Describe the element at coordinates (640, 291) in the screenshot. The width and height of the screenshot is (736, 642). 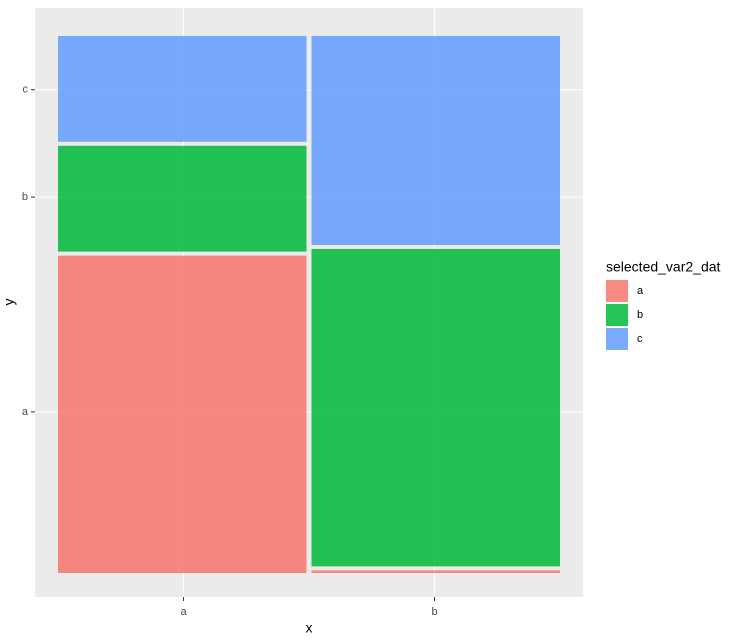
I see `legend-label: a` at that location.